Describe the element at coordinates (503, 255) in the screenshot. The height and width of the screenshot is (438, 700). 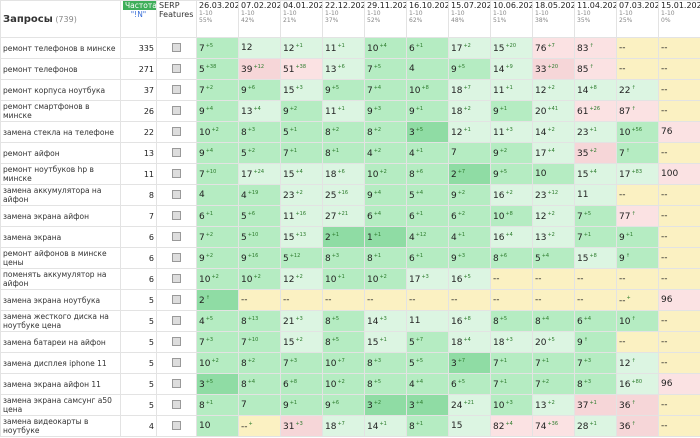
I see `position-change: +6` at that location.